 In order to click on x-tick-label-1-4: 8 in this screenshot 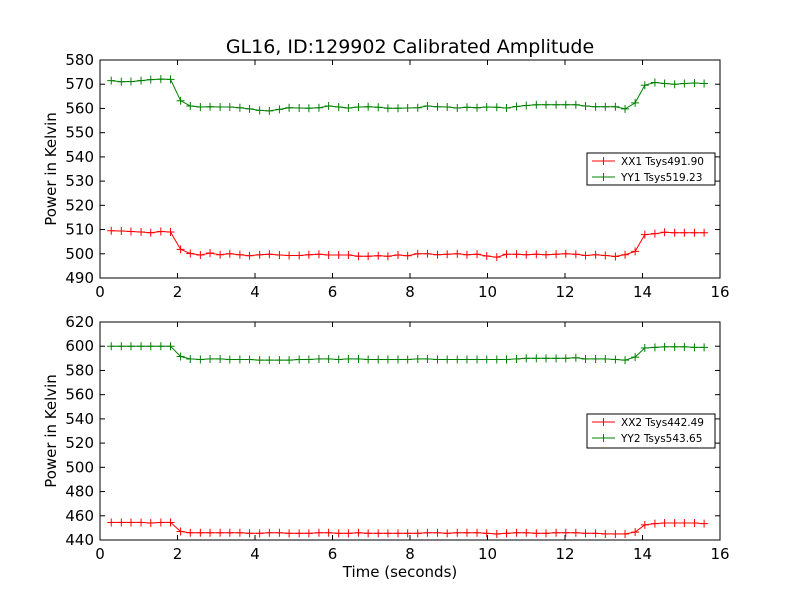, I will do `click(410, 554)`.